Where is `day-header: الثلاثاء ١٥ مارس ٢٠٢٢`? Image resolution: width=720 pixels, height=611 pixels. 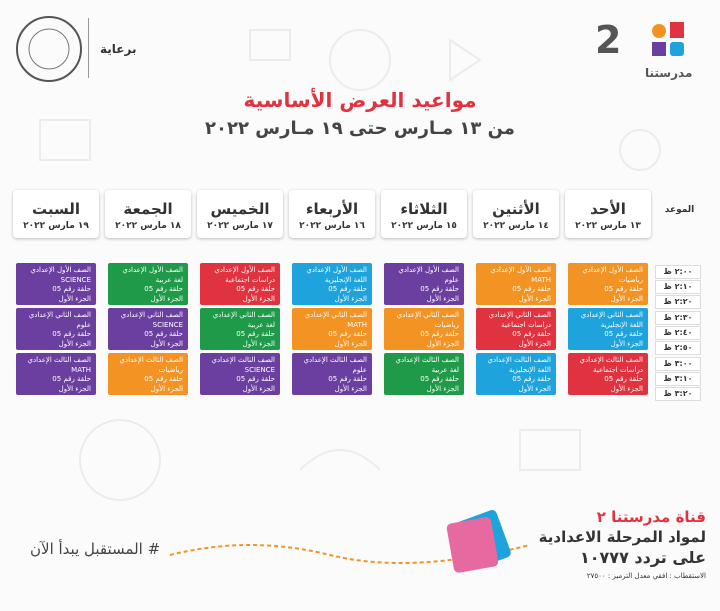 day-header: الثلاثاء ١٥ مارس ٢٠٢٢ is located at coordinates (424, 214).